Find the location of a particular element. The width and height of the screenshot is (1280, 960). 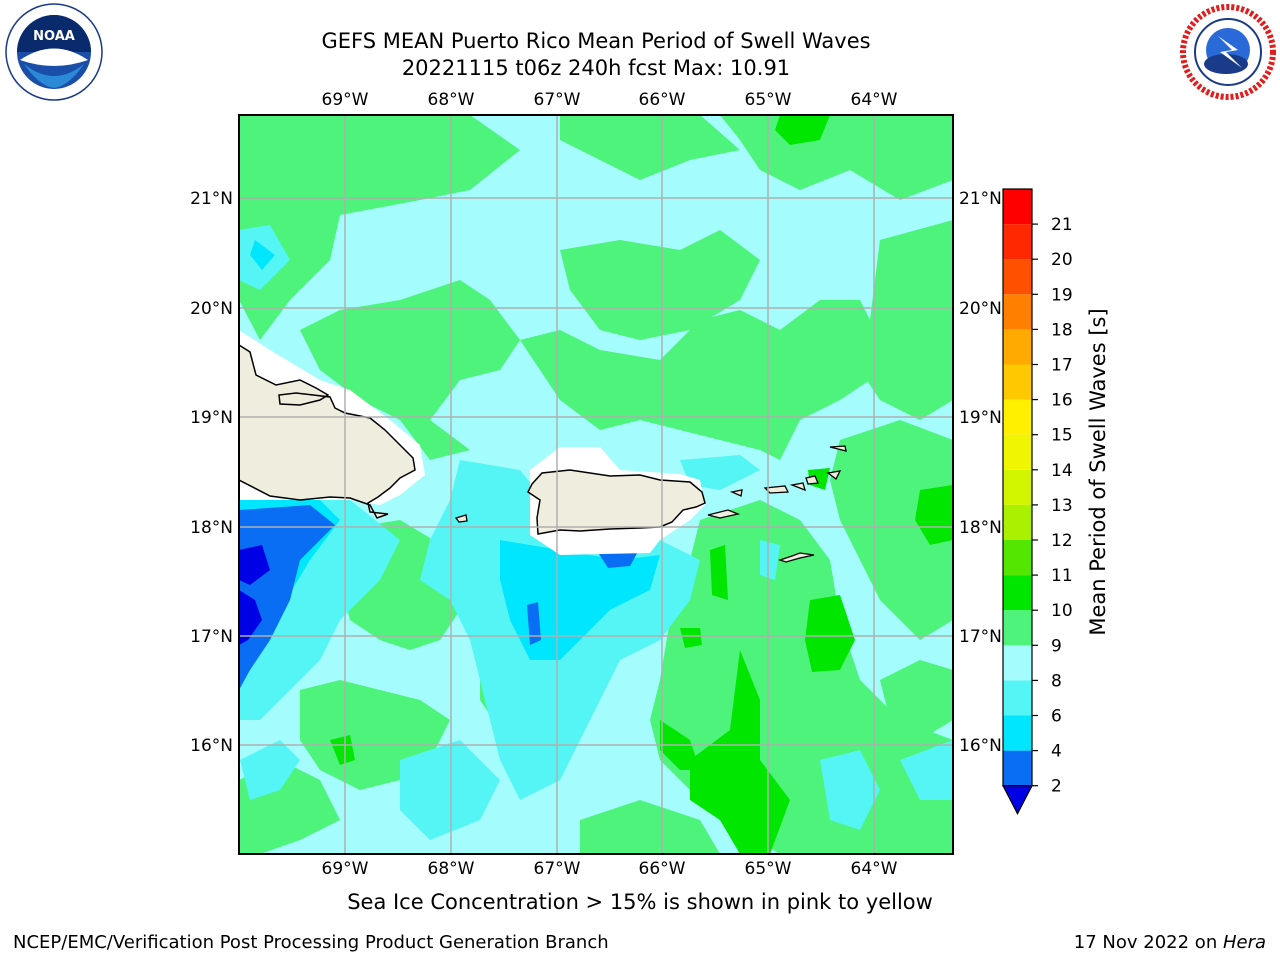

lat-label-left: 16°N is located at coordinates (211, 746).